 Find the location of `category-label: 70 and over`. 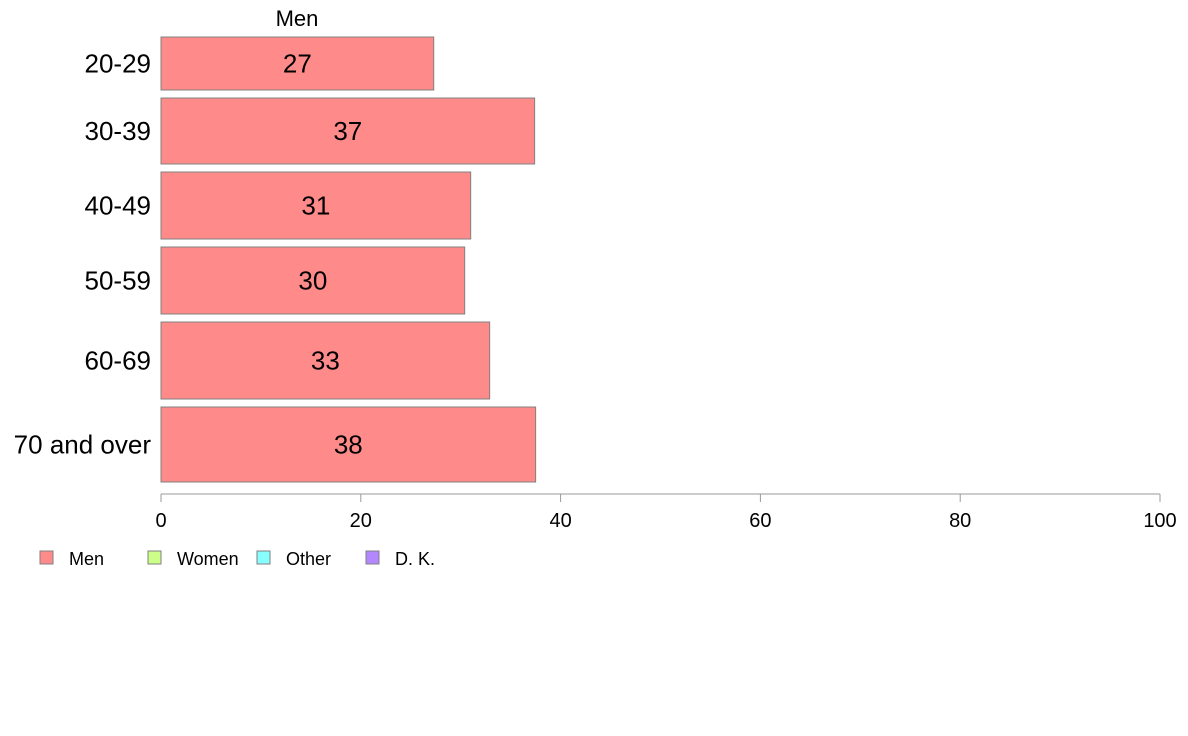

category-label: 70 and over is located at coordinates (83, 445).